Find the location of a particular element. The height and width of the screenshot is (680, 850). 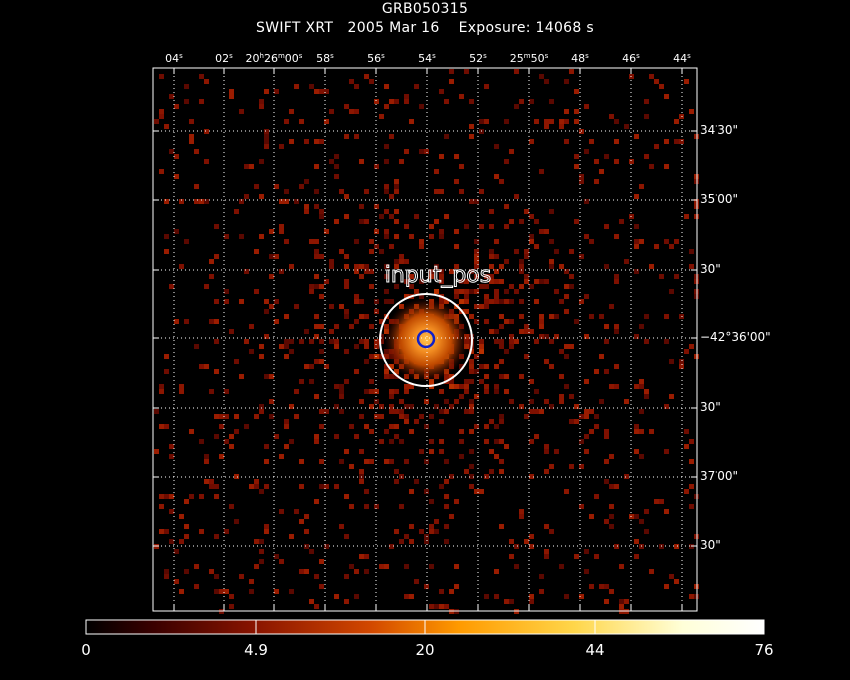

ra-tick-label: 48s is located at coordinates (580, 58).